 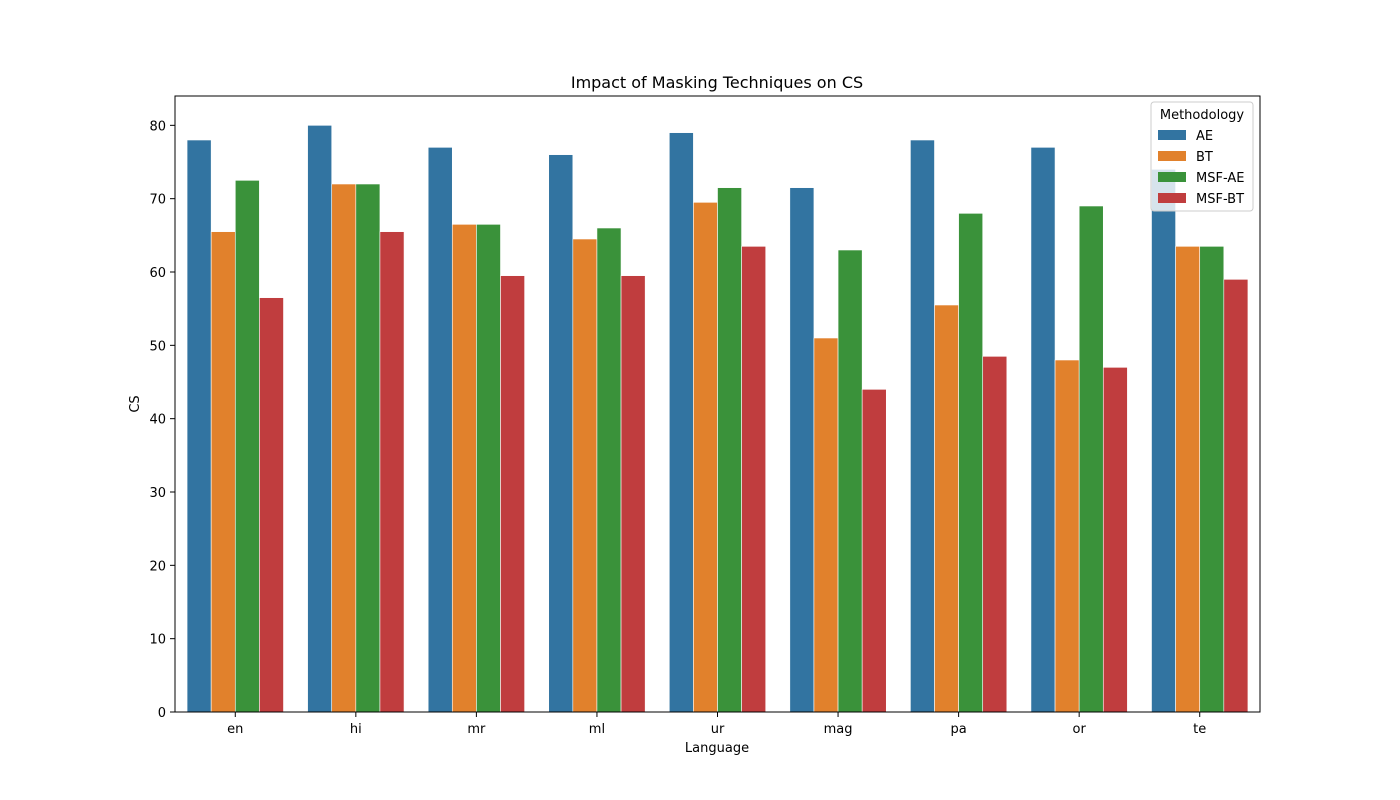 What do you see at coordinates (512, 494) in the screenshot?
I see `bar-msf-bt-mr` at bounding box center [512, 494].